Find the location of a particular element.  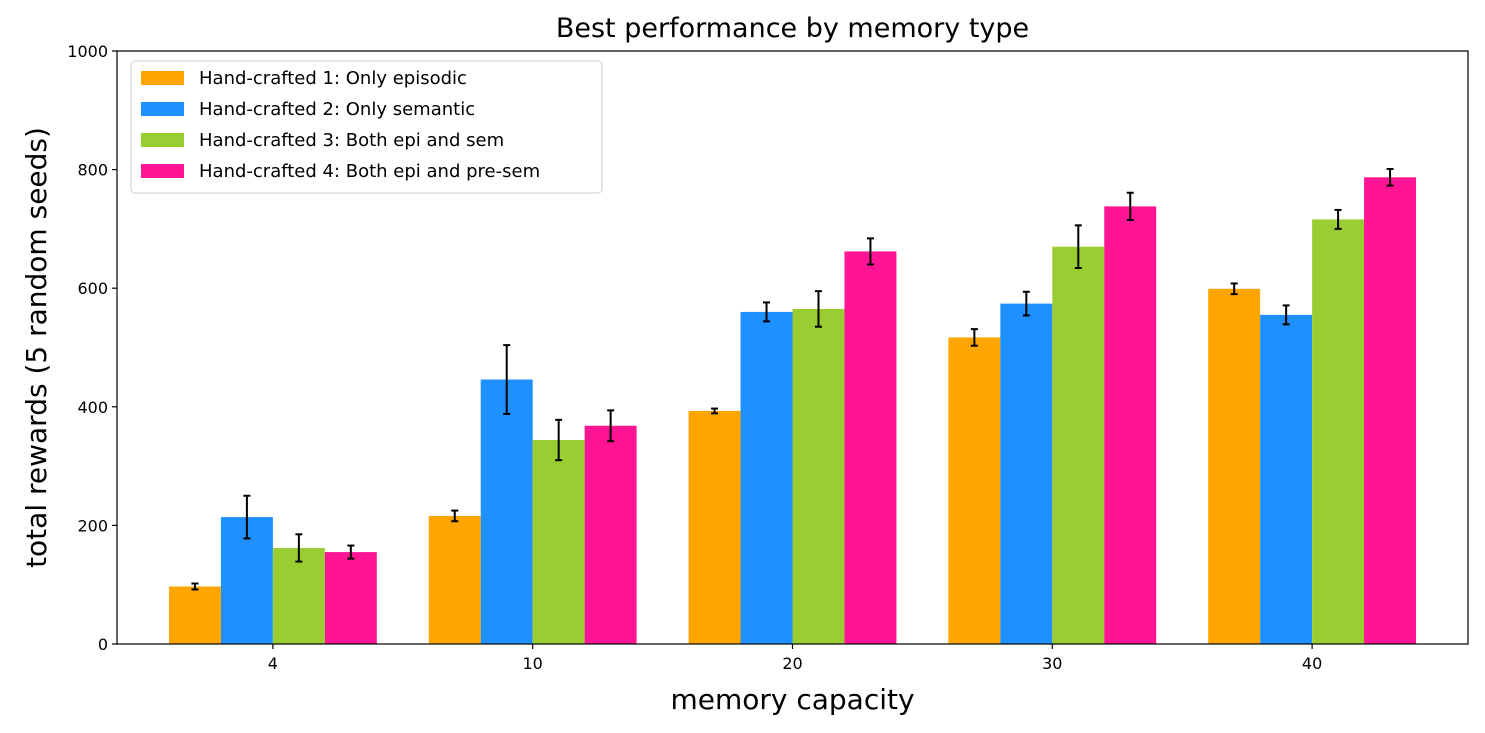

legend-box is located at coordinates (366, 127).